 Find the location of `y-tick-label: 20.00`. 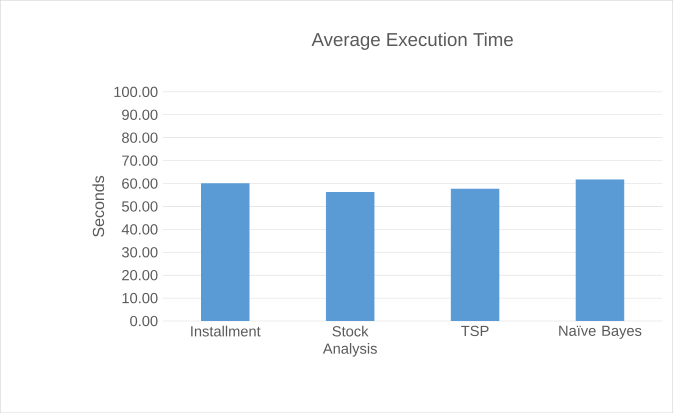

y-tick-label: 20.00 is located at coordinates (140, 275).